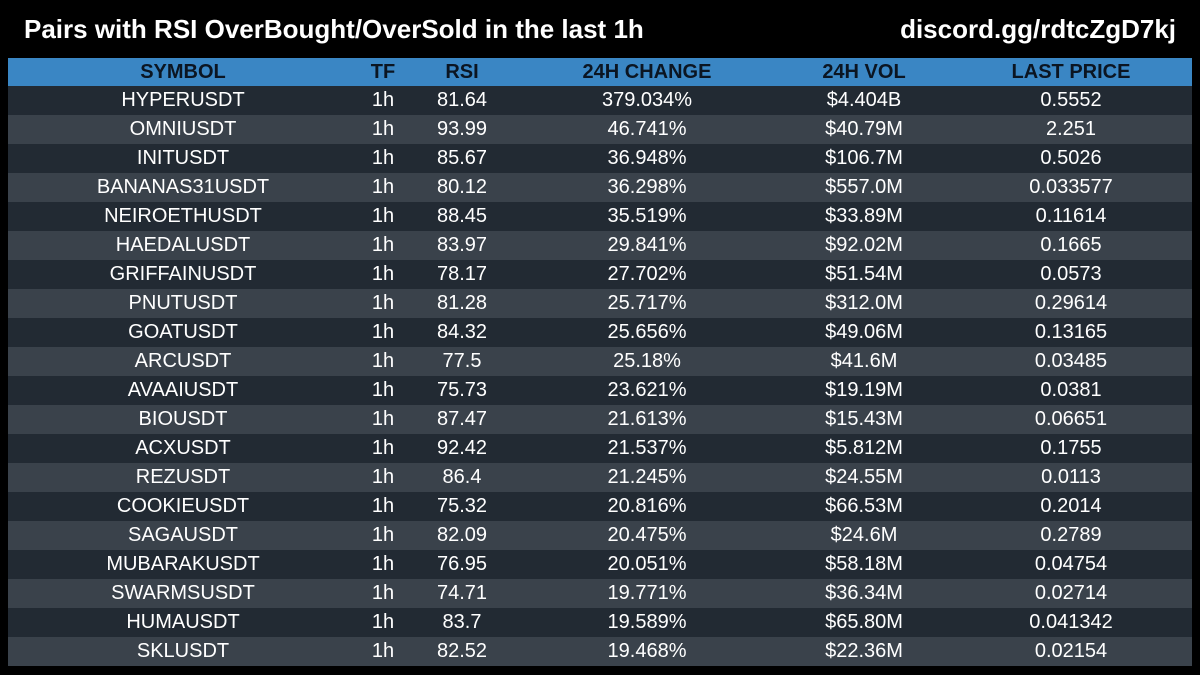  What do you see at coordinates (647, 216) in the screenshot?
I see `cell-24h-change: 35.519%` at bounding box center [647, 216].